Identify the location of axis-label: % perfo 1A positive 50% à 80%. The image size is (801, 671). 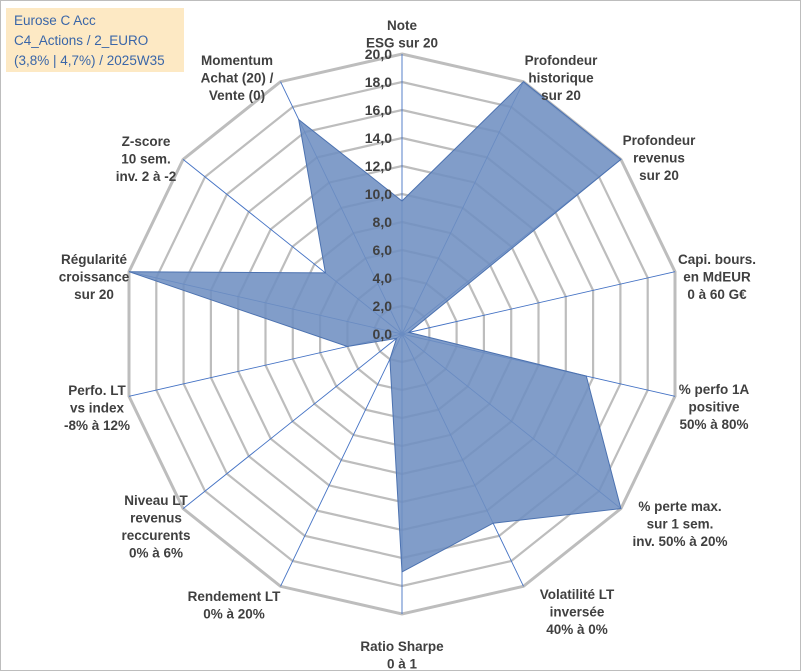
(714, 407).